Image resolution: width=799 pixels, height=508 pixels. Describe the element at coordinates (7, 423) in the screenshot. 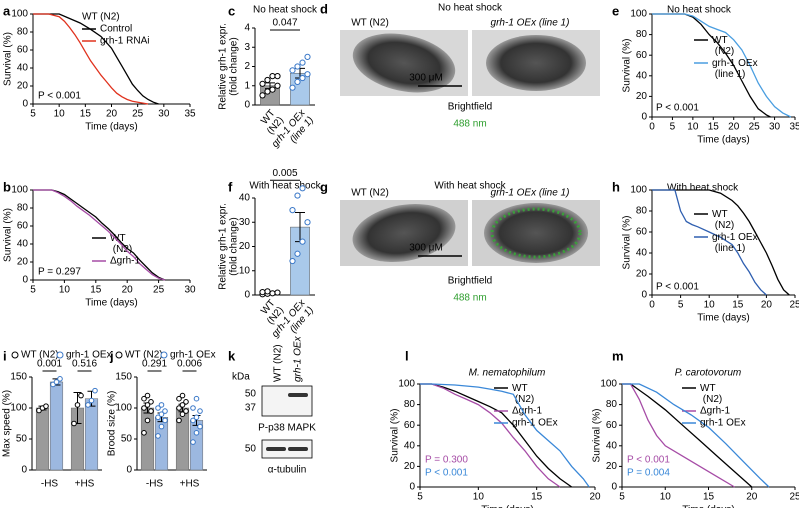

I see `y-axis-label: Max speed (%)` at that location.